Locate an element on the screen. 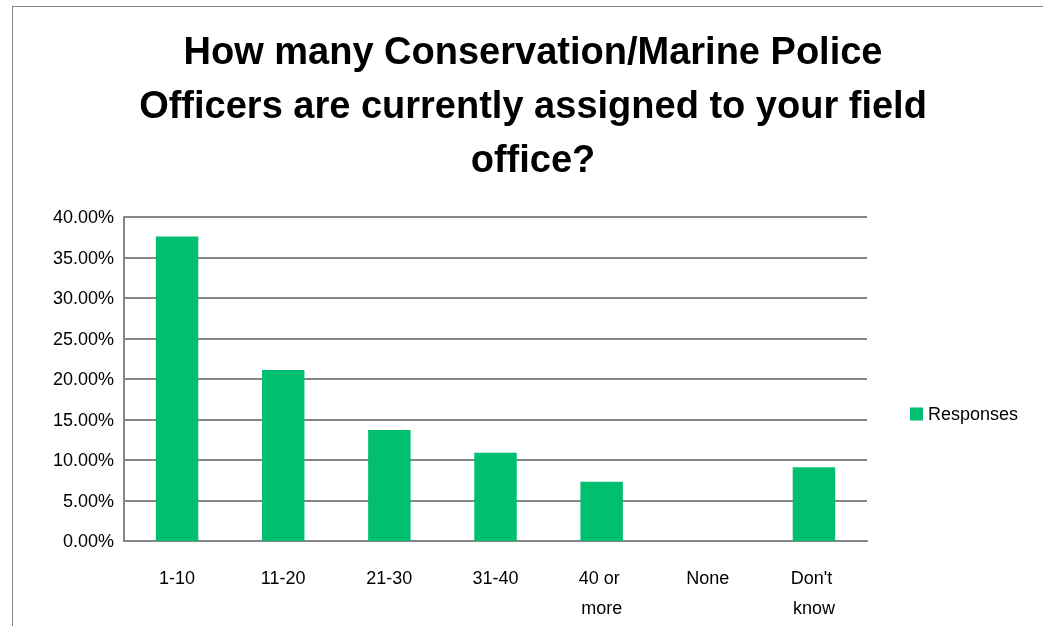  y-tick-label: 10.00% is located at coordinates (83, 460).